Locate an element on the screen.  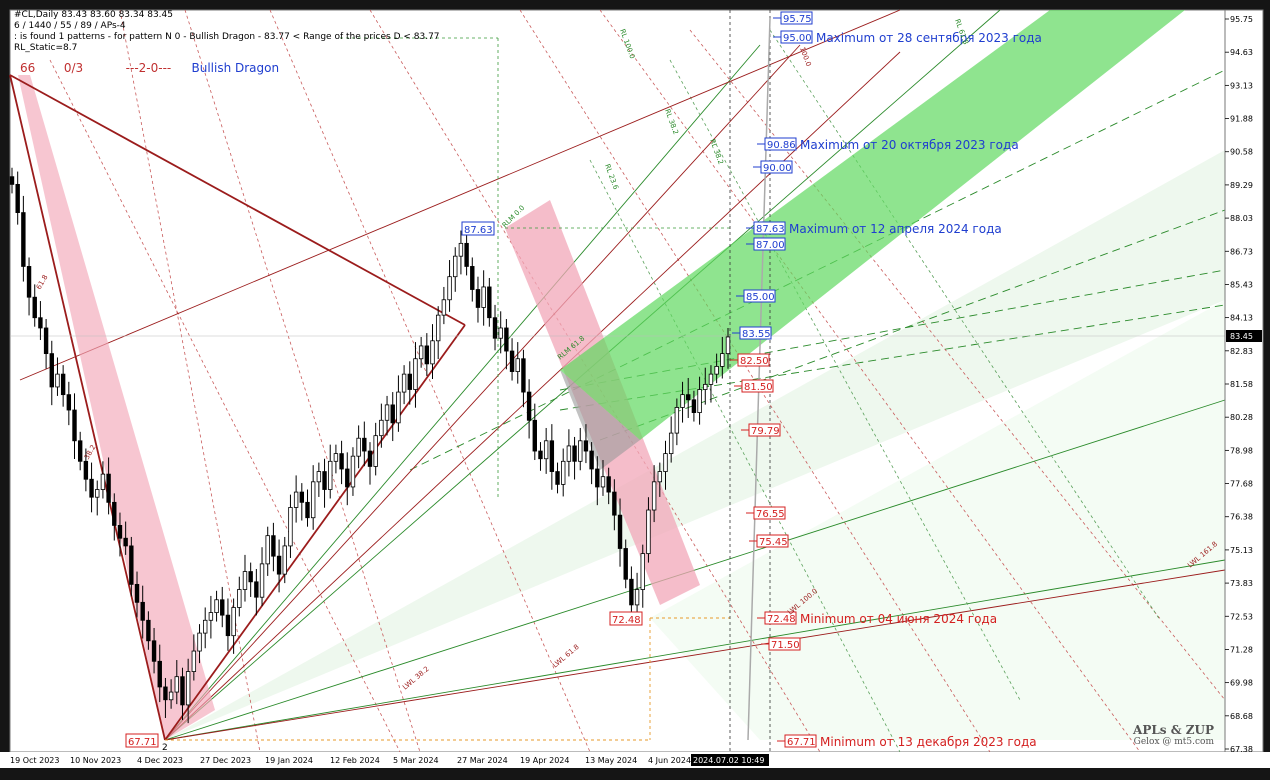
y-tick-label: 91.88 is located at coordinates (1241, 119).